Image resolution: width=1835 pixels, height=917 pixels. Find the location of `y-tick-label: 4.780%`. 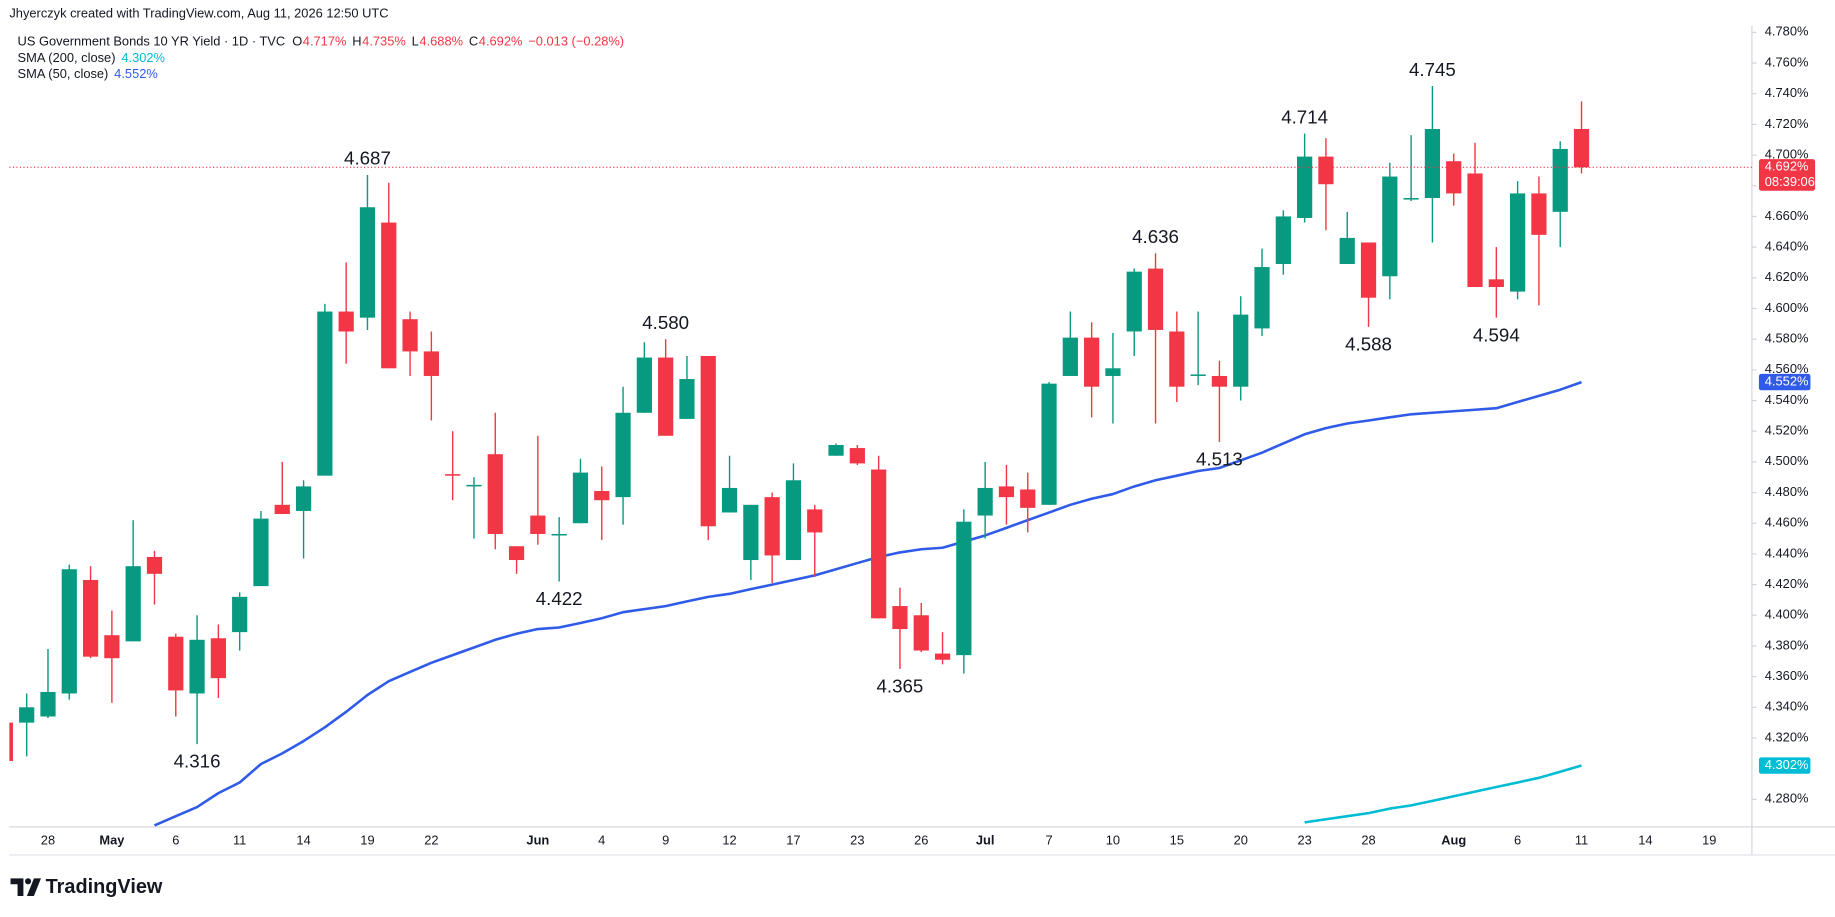

y-tick-label: 4.780% is located at coordinates (1787, 31).